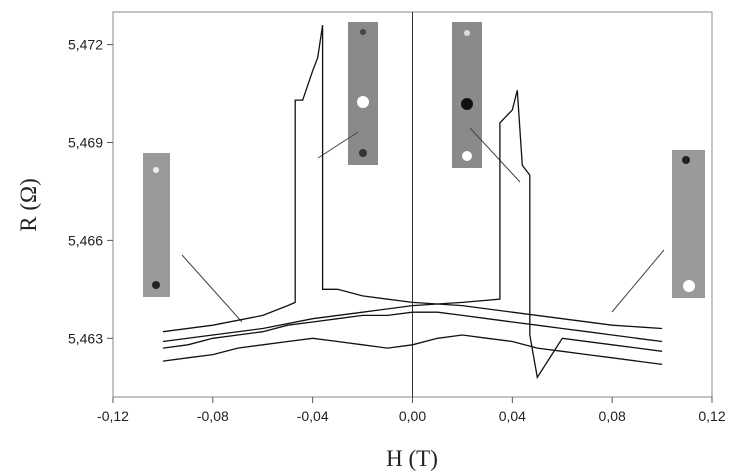 The height and width of the screenshot is (475, 743). What do you see at coordinates (85, 143) in the screenshot?
I see `y-tick-label: 5,469` at bounding box center [85, 143].